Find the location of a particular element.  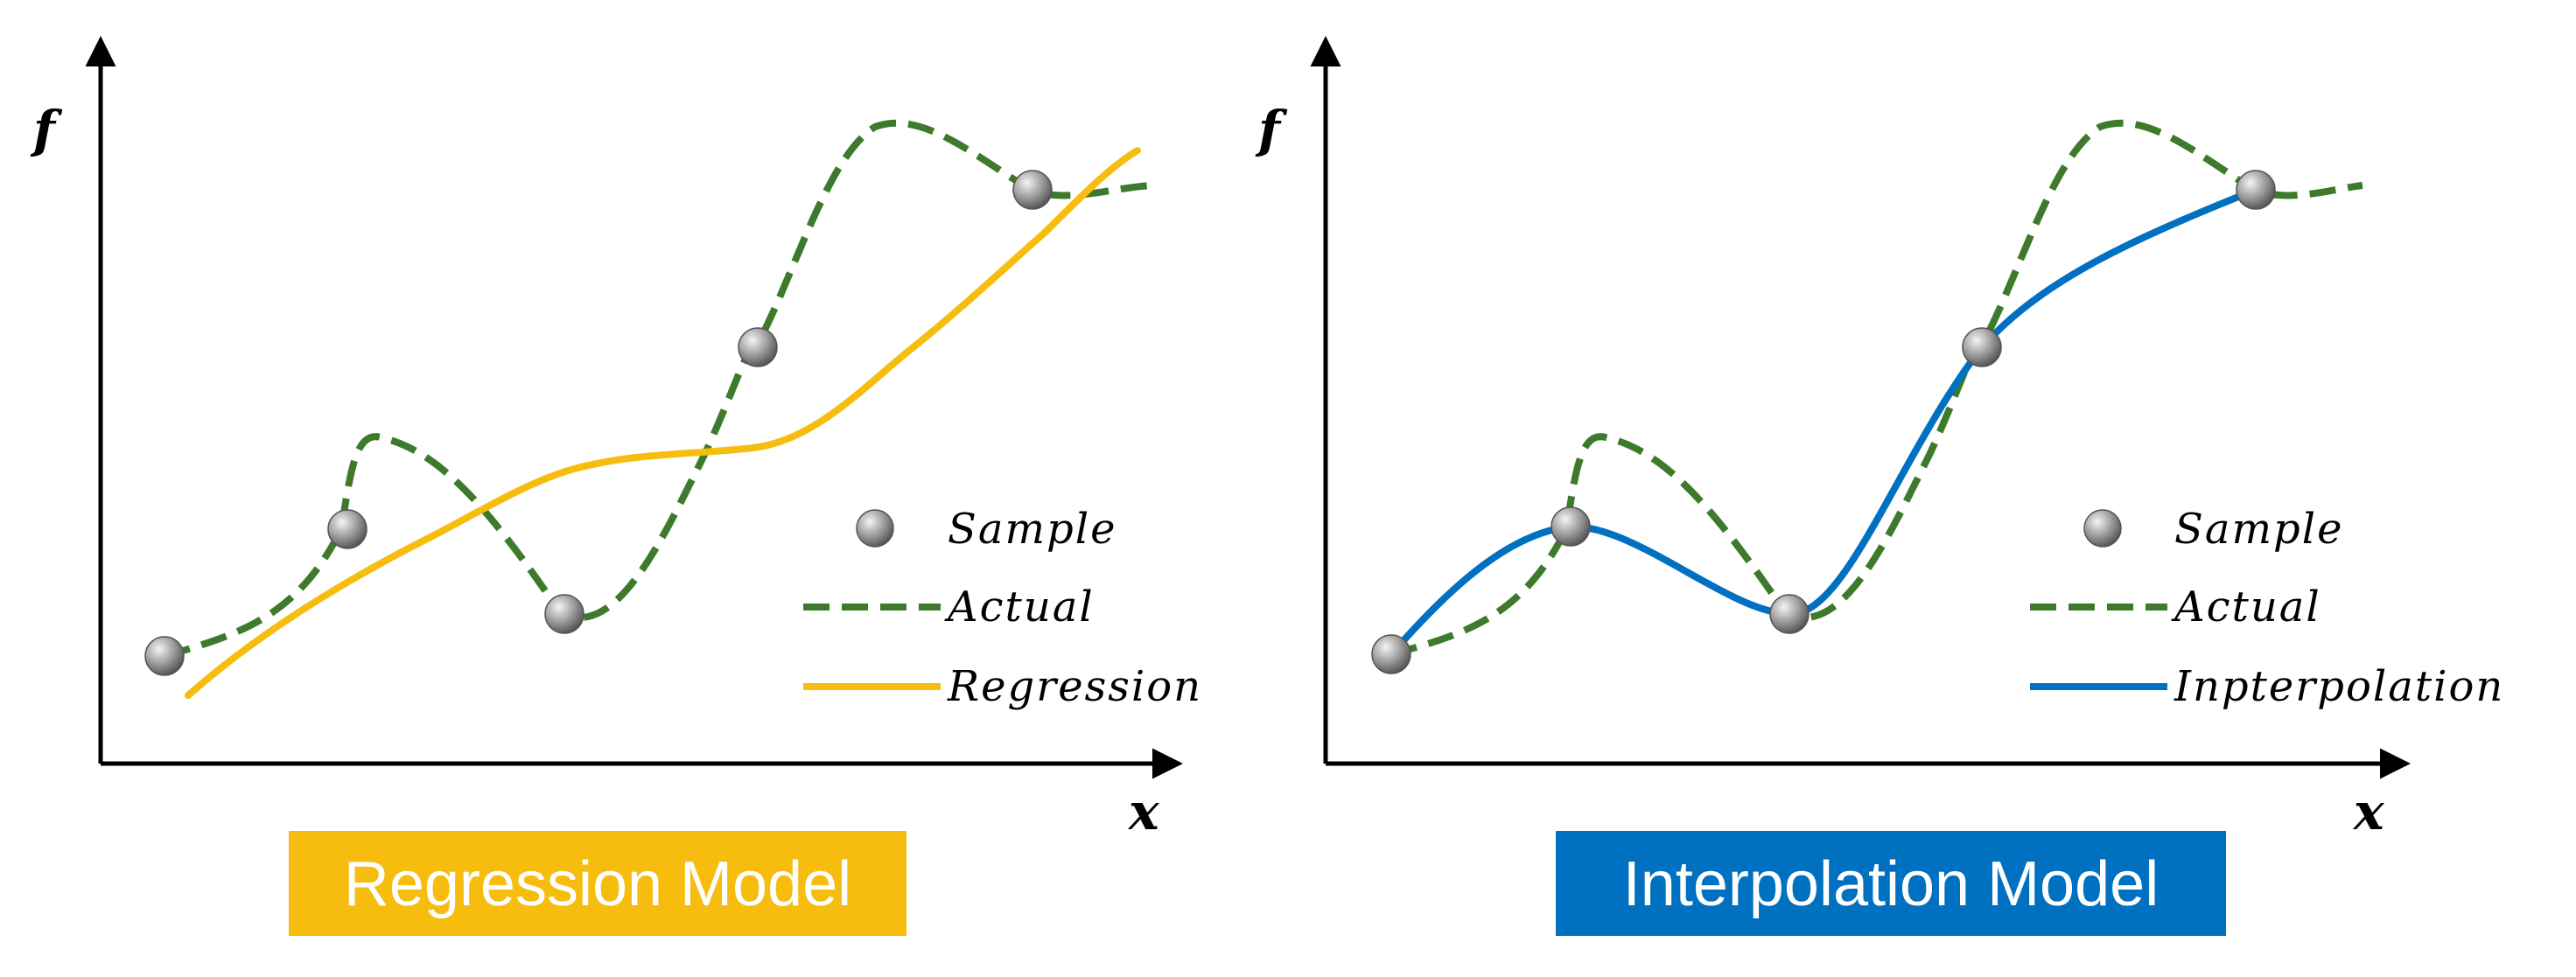

caption-text: Interpolation Model is located at coordinates (1891, 884).